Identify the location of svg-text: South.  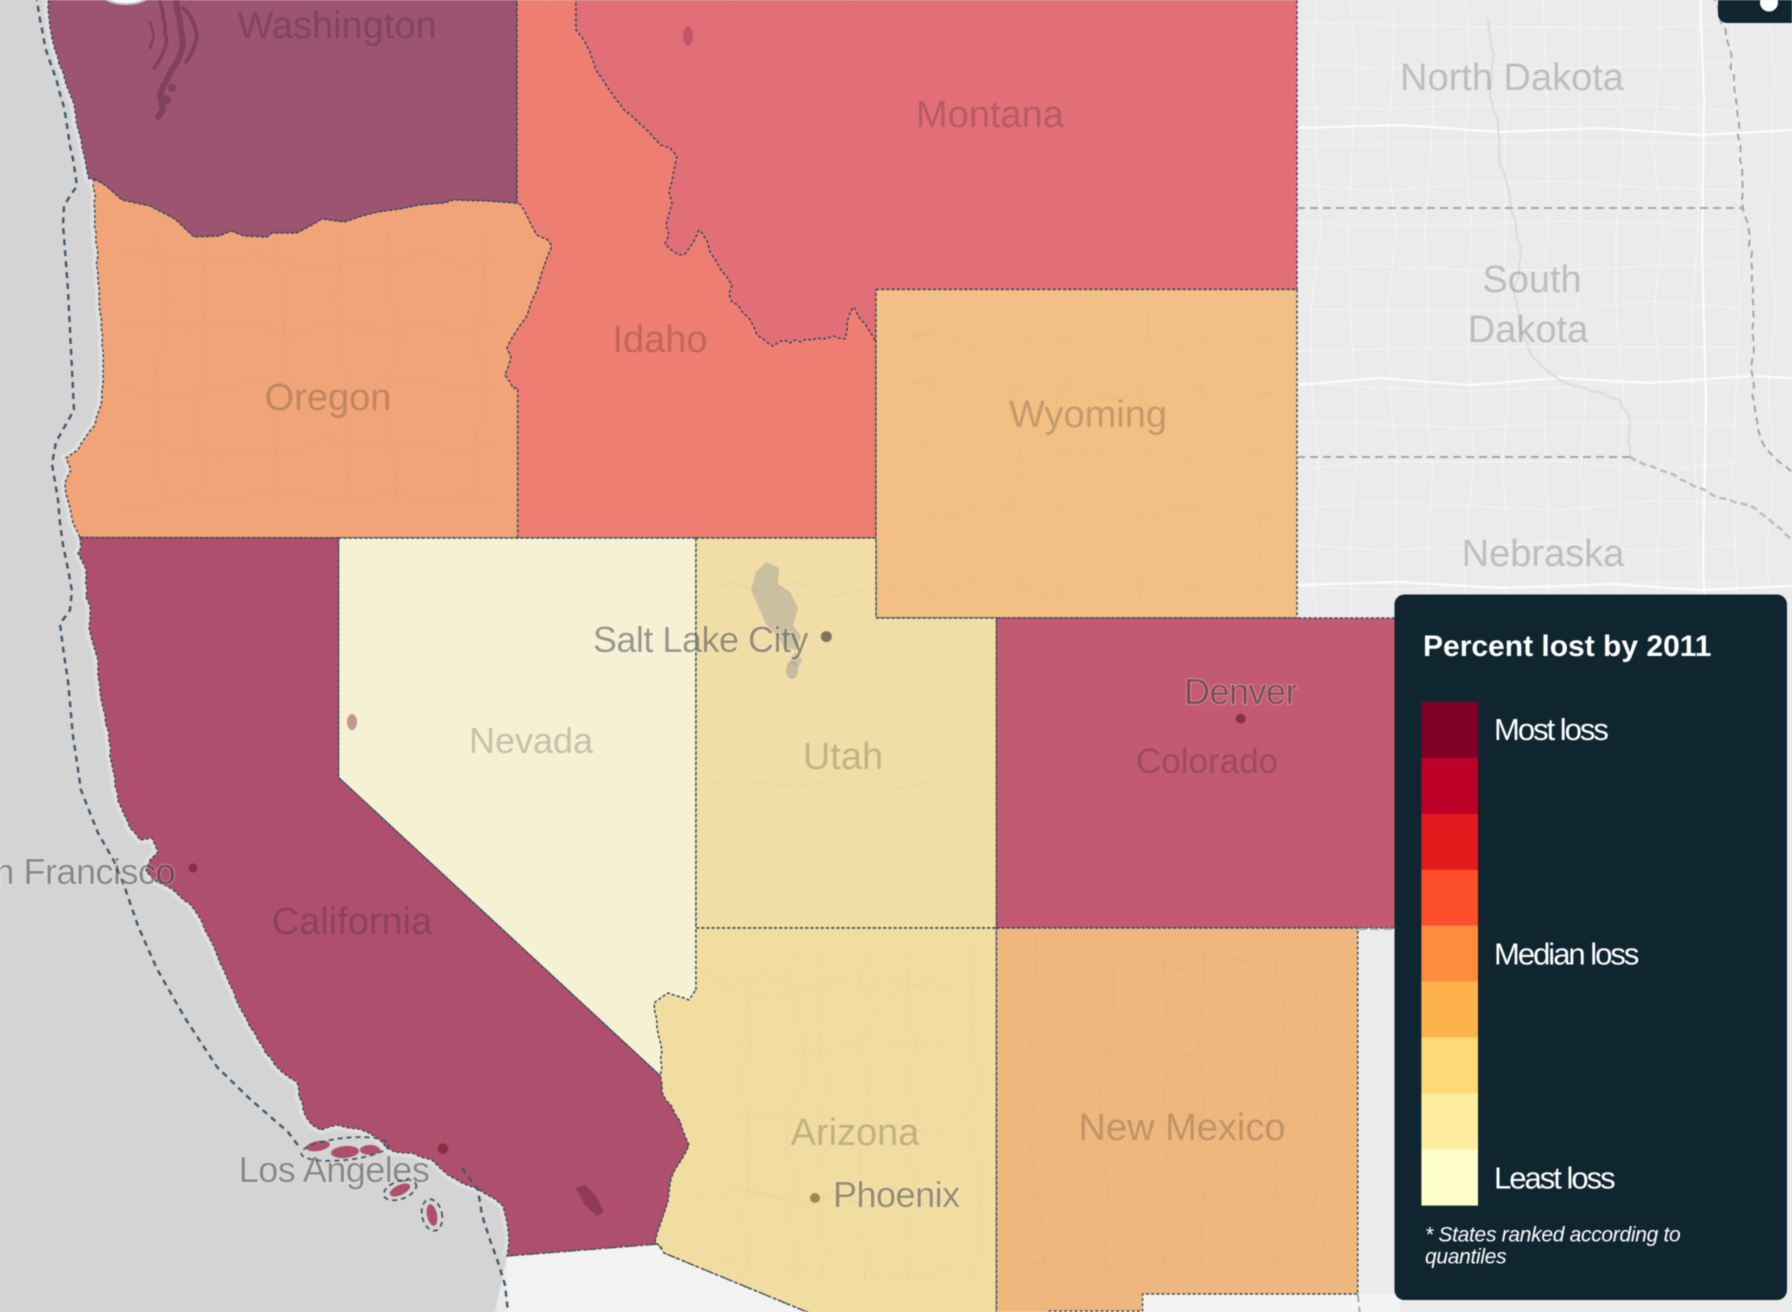
(1531, 280).